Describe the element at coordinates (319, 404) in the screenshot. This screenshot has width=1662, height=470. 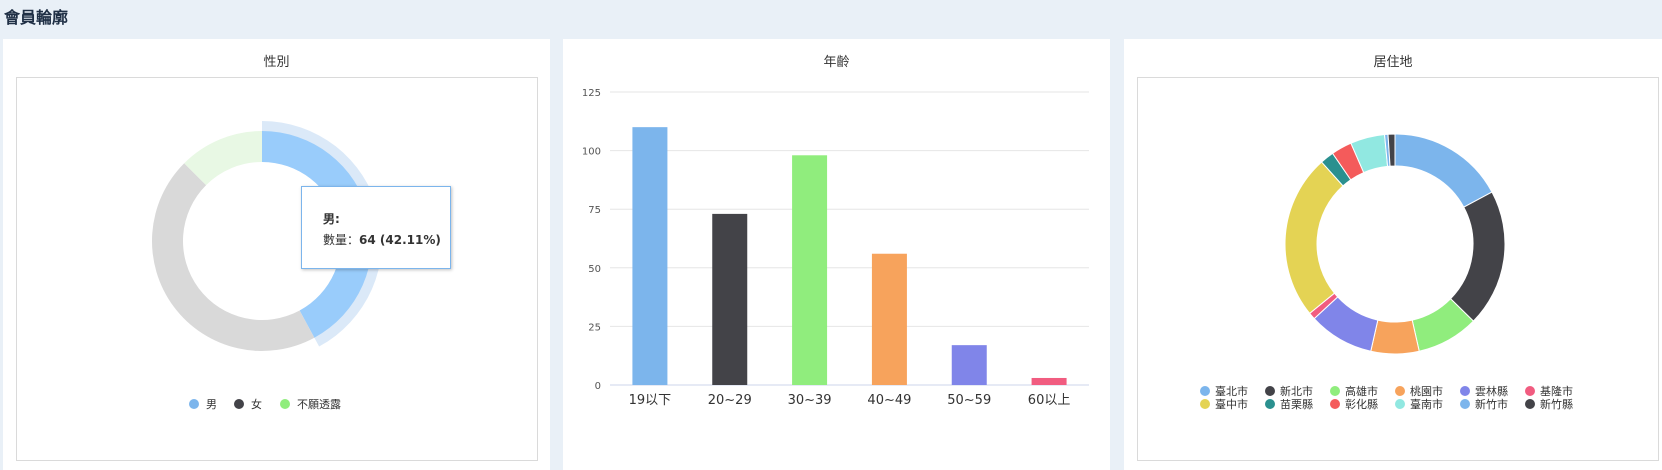
I see `gender-legend-label-2: 不願透露` at that location.